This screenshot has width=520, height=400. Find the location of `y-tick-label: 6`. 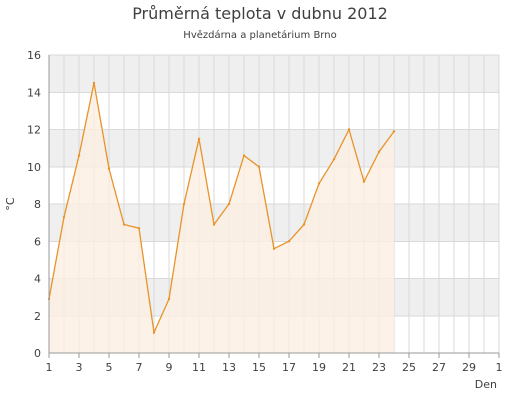

y-tick-label: 6 is located at coordinates (37, 241).